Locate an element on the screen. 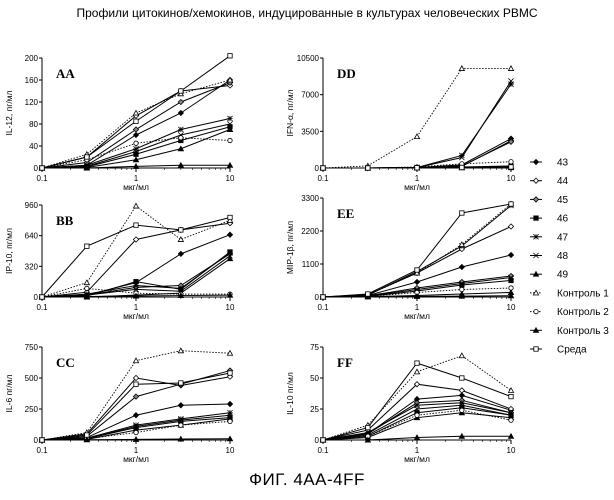 The width and height of the screenshot is (614, 500). y-tick-label: 40 is located at coordinates (33, 146).